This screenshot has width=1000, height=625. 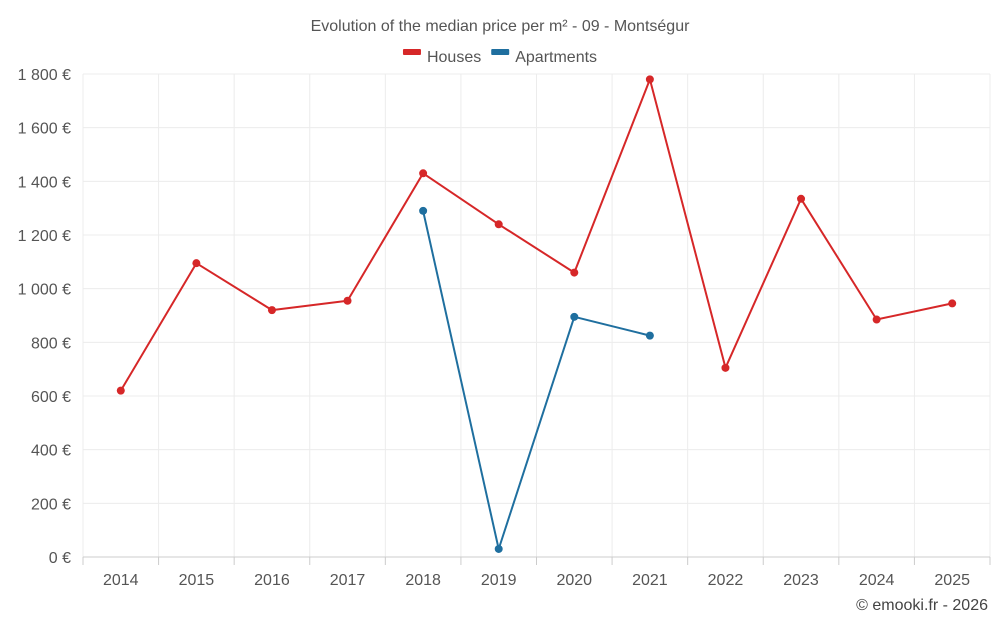 I want to click on x-tick-label: 2022, so click(x=726, y=580).